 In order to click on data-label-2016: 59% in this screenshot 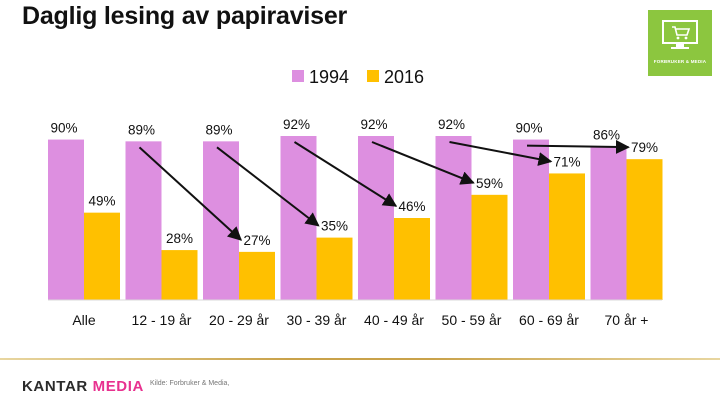, I will do `click(489, 183)`.